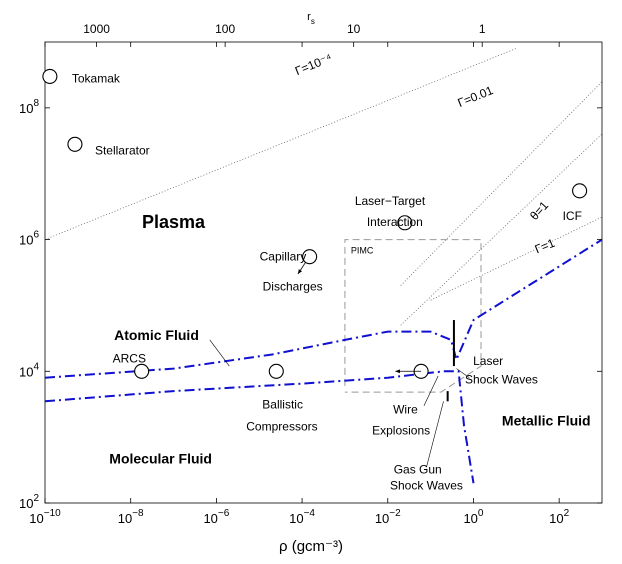 The width and height of the screenshot is (622, 564). I want to click on experiment-label: Capillary, so click(283, 257).